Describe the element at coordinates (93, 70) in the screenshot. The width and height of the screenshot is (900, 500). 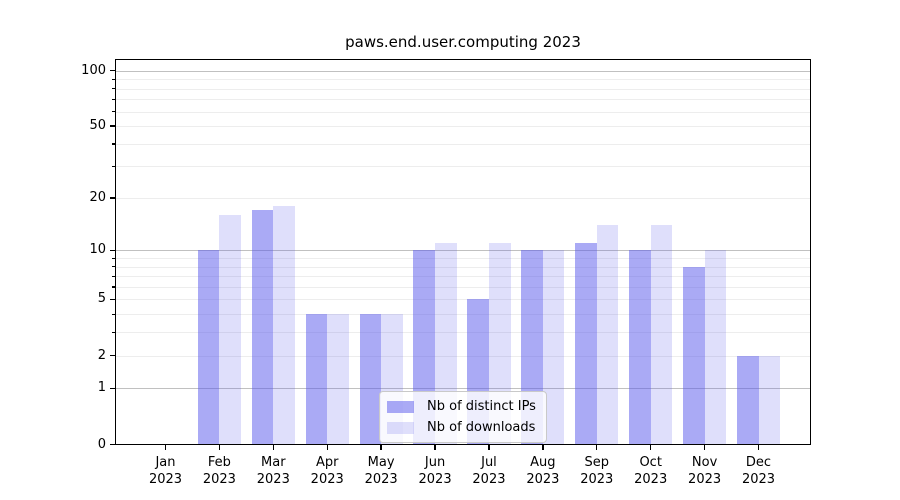
I see `y-tick-label: 100` at that location.